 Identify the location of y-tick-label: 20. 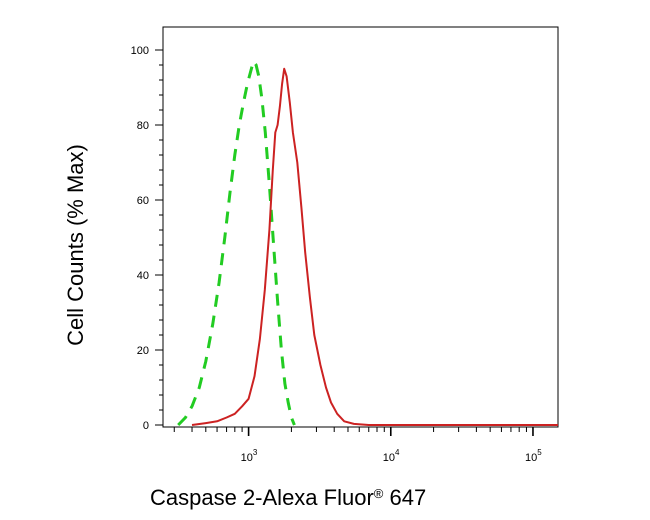
(143, 351).